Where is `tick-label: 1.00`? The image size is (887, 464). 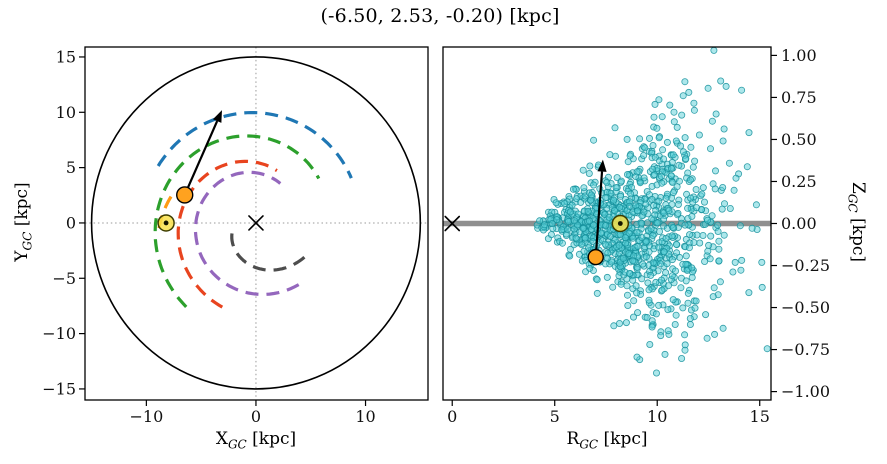
tick-label: 1.00 is located at coordinates (799, 55).